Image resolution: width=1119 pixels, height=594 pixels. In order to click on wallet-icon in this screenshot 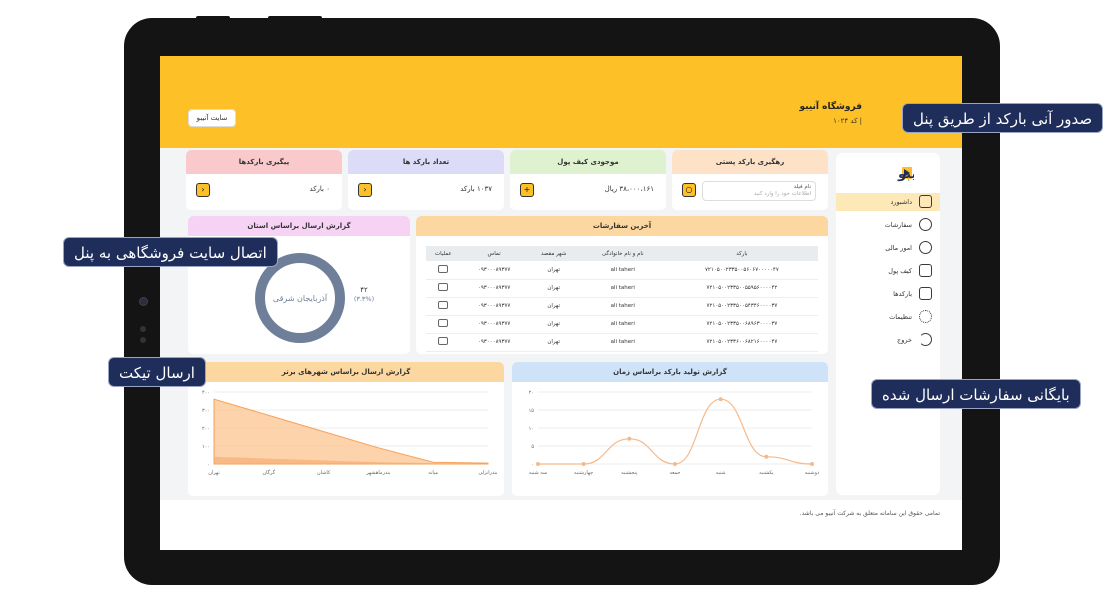, I will do `click(925, 270)`.